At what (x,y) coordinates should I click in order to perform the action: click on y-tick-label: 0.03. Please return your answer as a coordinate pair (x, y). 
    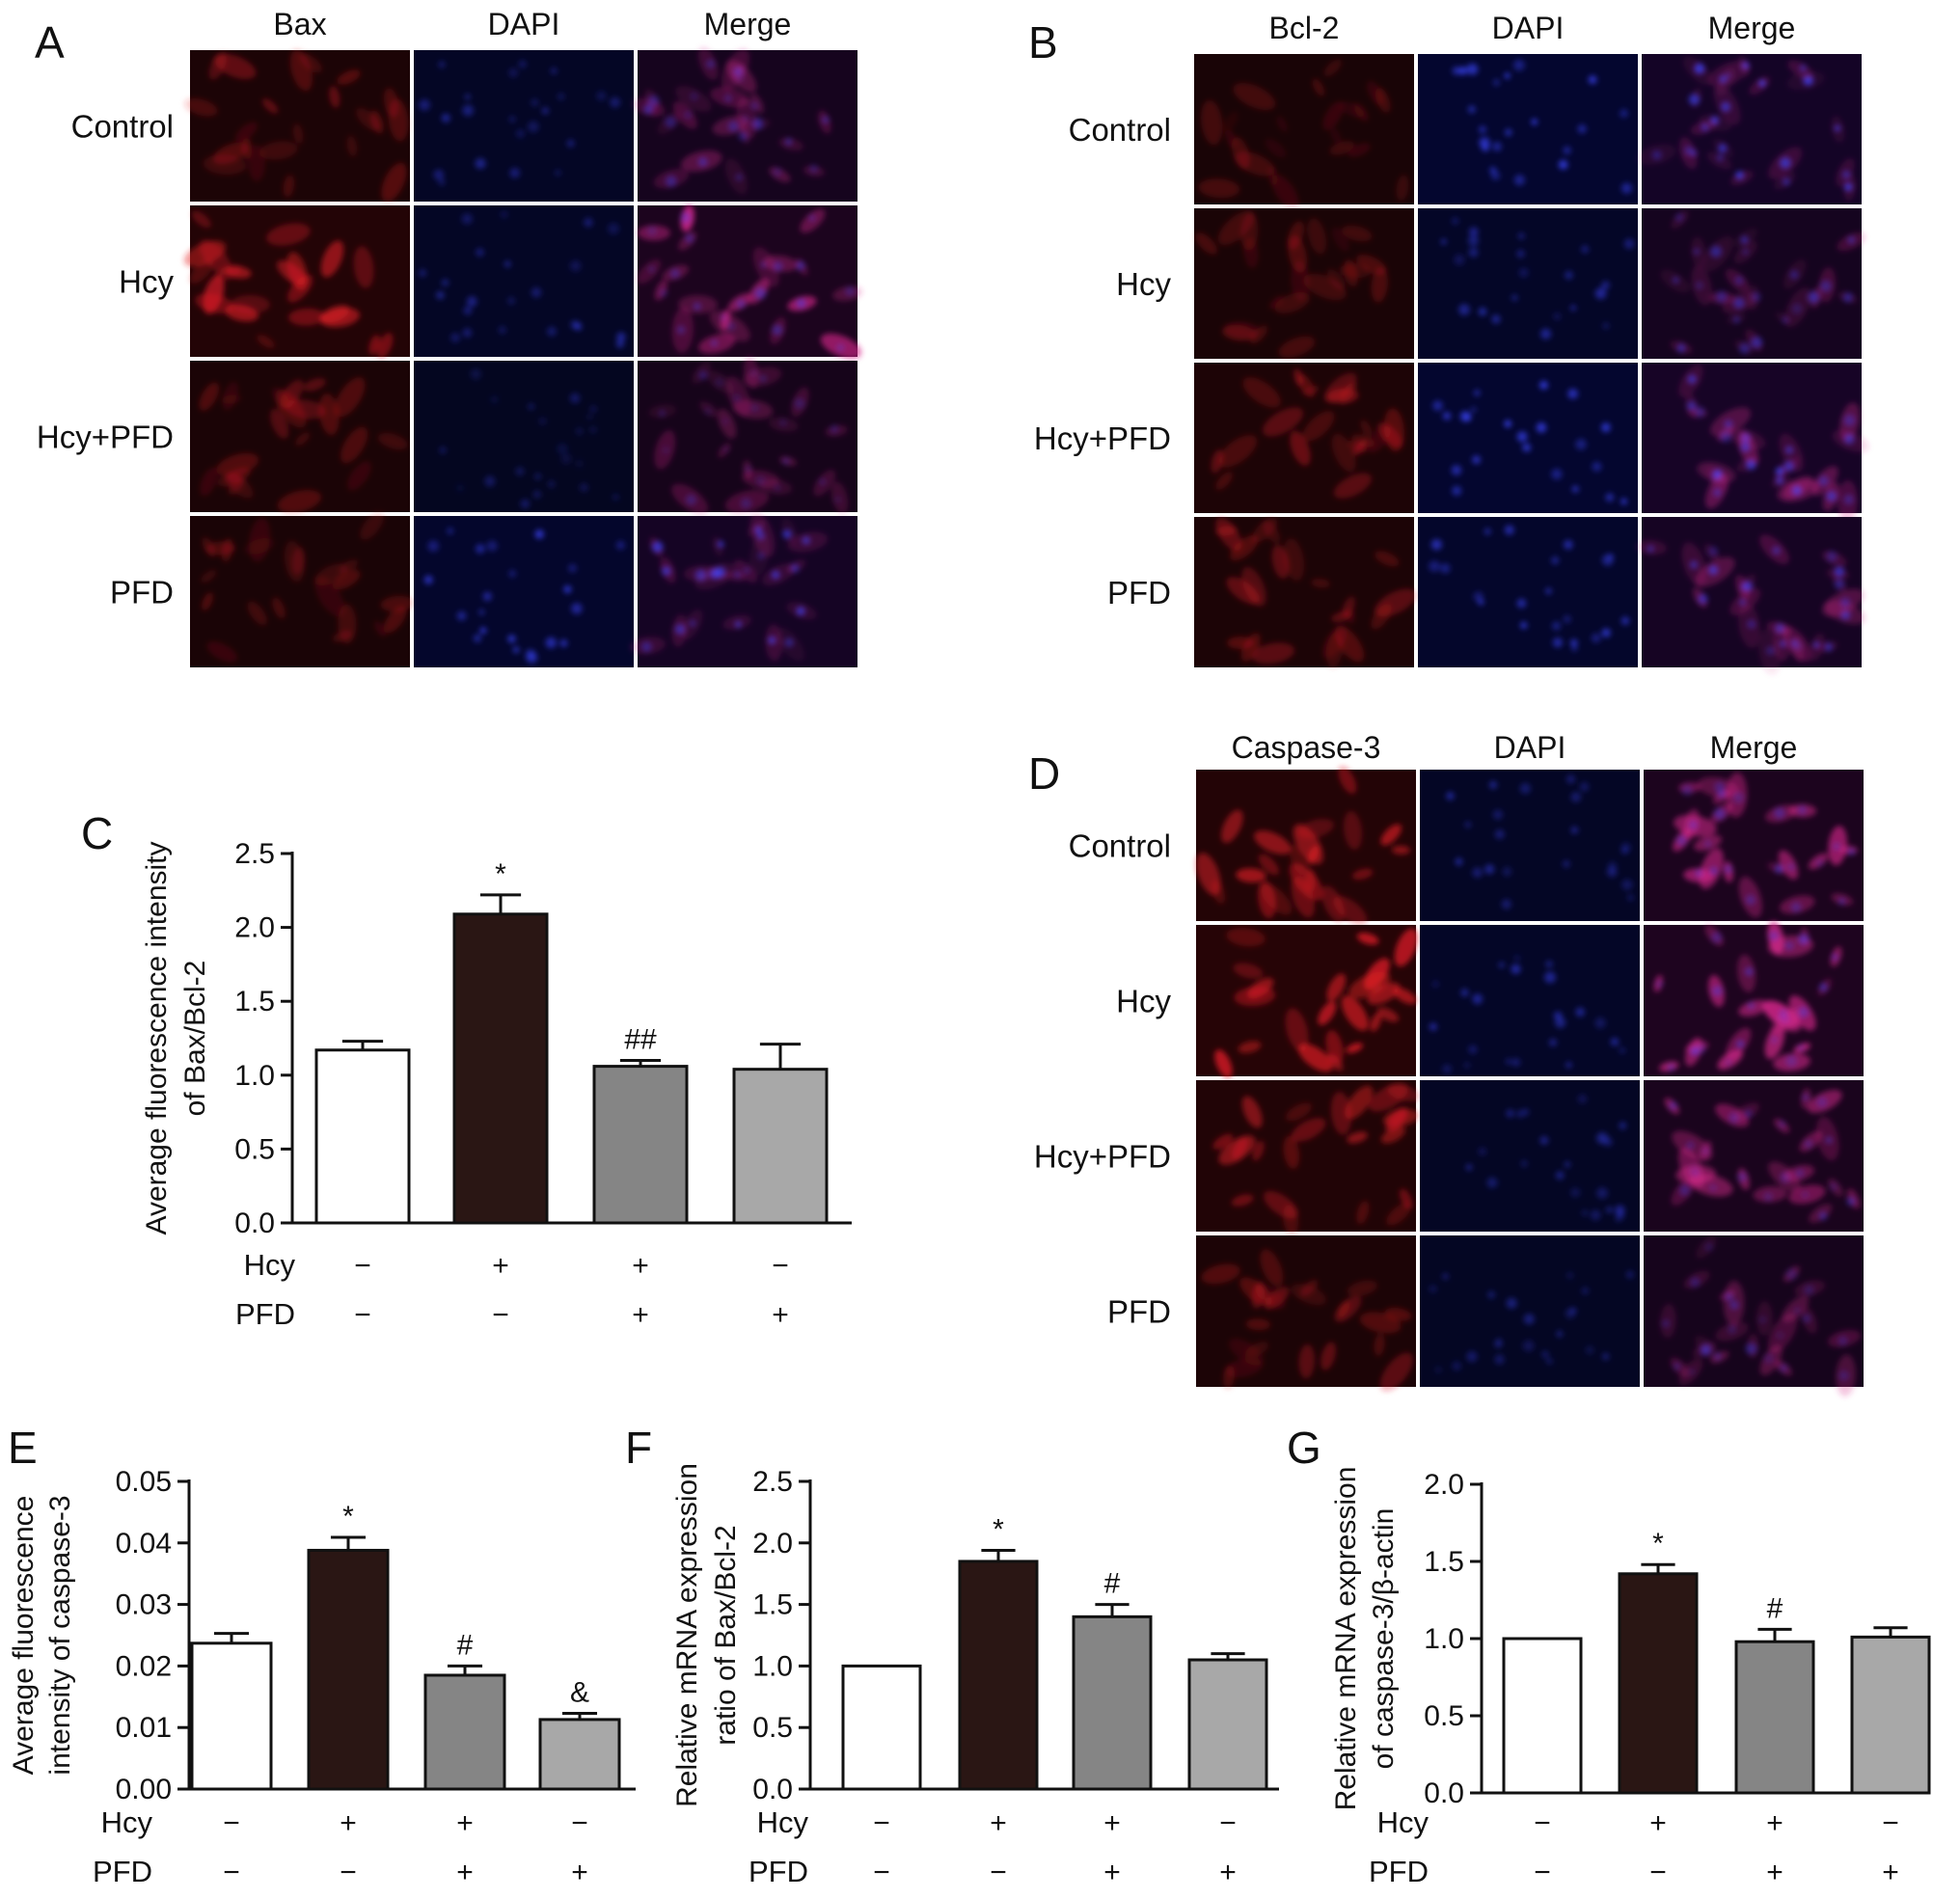
    Looking at the image, I should click on (144, 1605).